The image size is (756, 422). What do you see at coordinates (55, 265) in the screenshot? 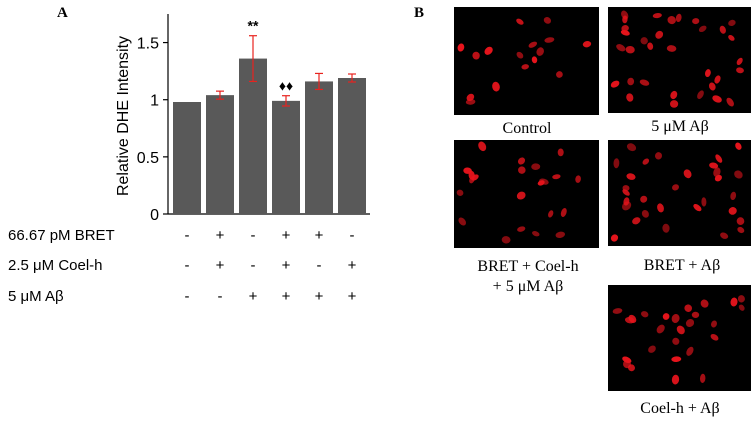
I see `condition-label: 2.5 μM Coel-h` at bounding box center [55, 265].